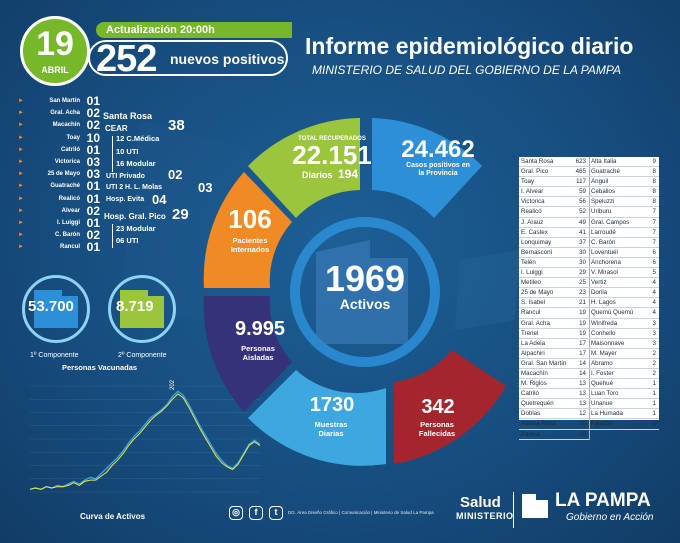 This screenshot has height=543, width=680. What do you see at coordinates (603, 500) in the screenshot?
I see `brand-name: LA PAMPA` at bounding box center [603, 500].